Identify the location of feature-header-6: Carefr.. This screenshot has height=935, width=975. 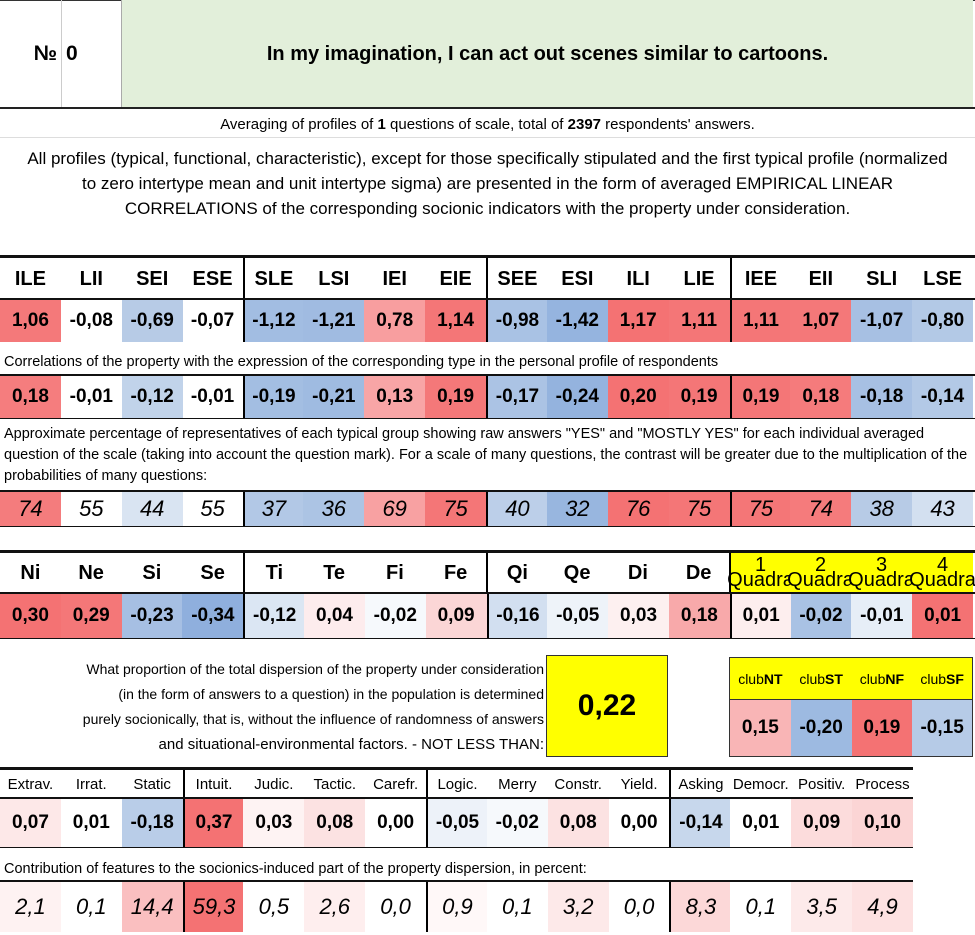
(396, 784).